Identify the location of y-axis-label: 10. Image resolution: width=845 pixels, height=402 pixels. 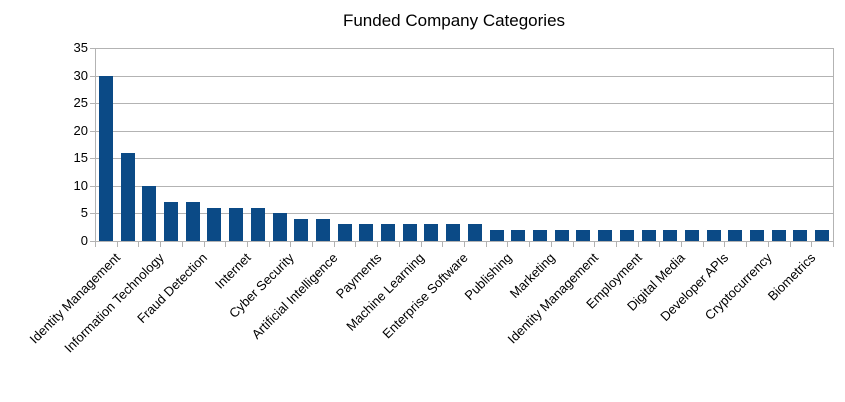
(80, 185).